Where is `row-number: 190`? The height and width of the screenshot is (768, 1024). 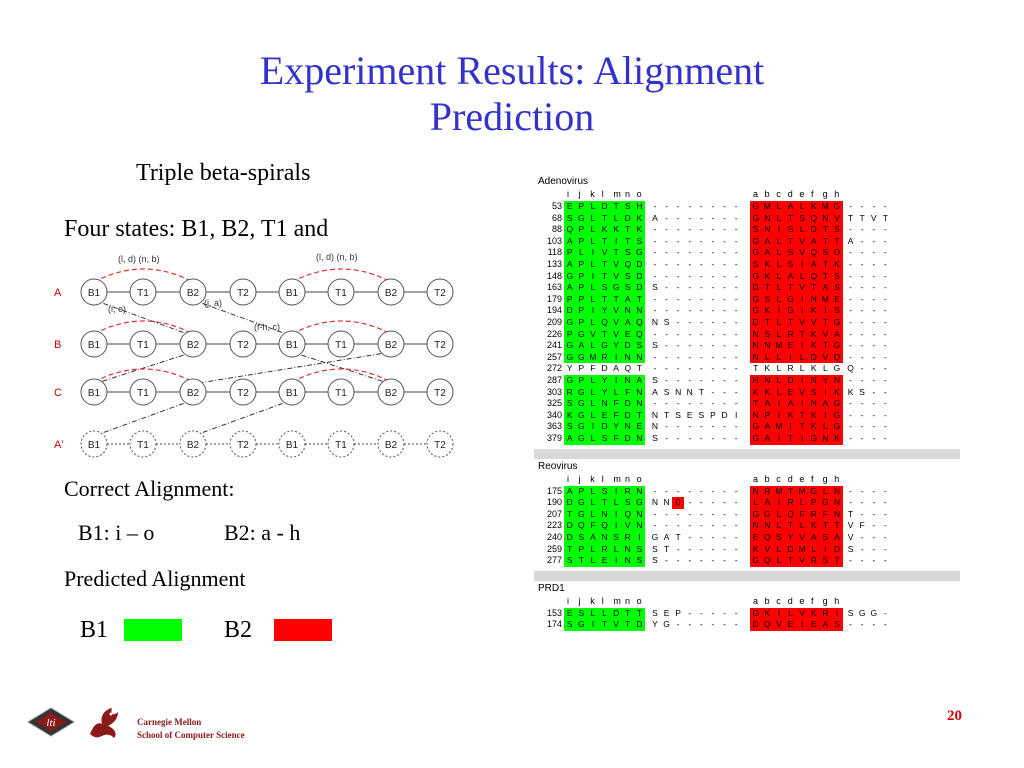 row-number: 190 is located at coordinates (554, 502).